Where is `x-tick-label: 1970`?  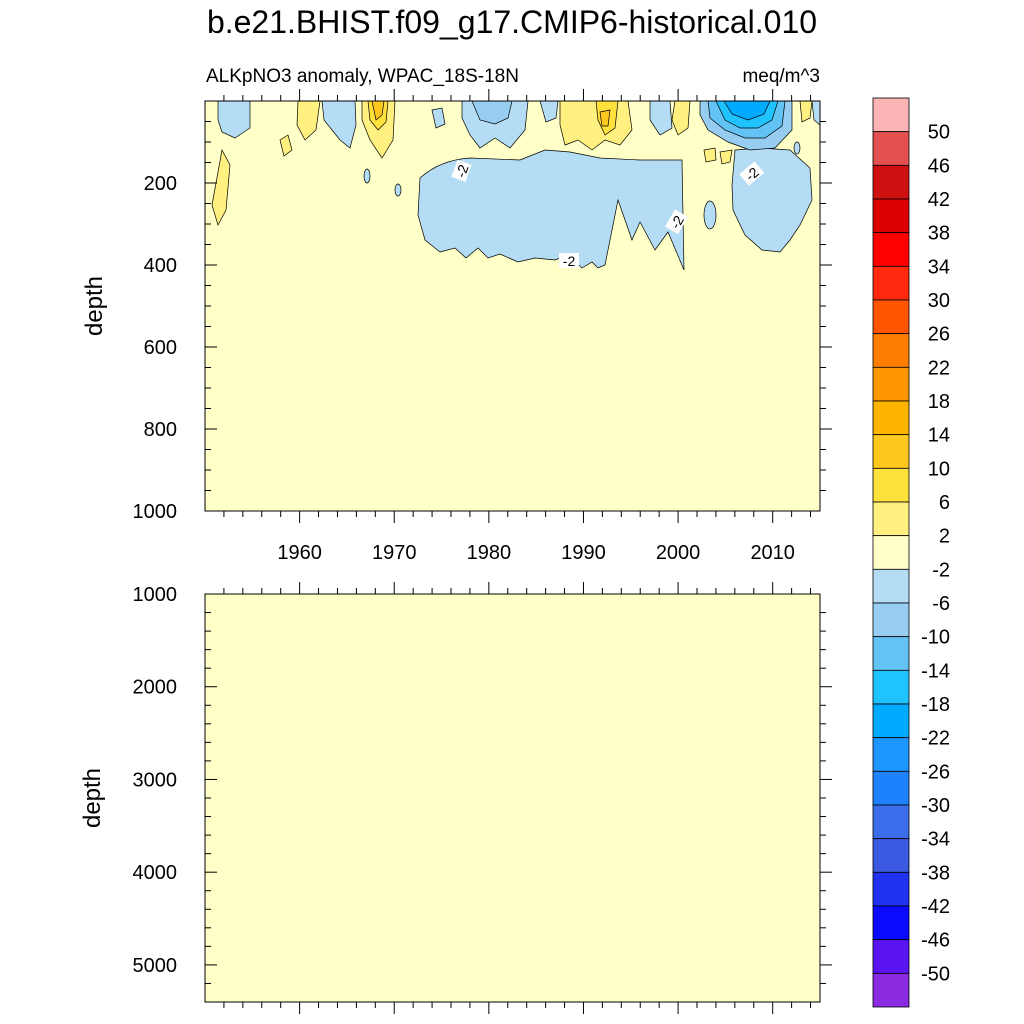 x-tick-label: 1970 is located at coordinates (394, 553).